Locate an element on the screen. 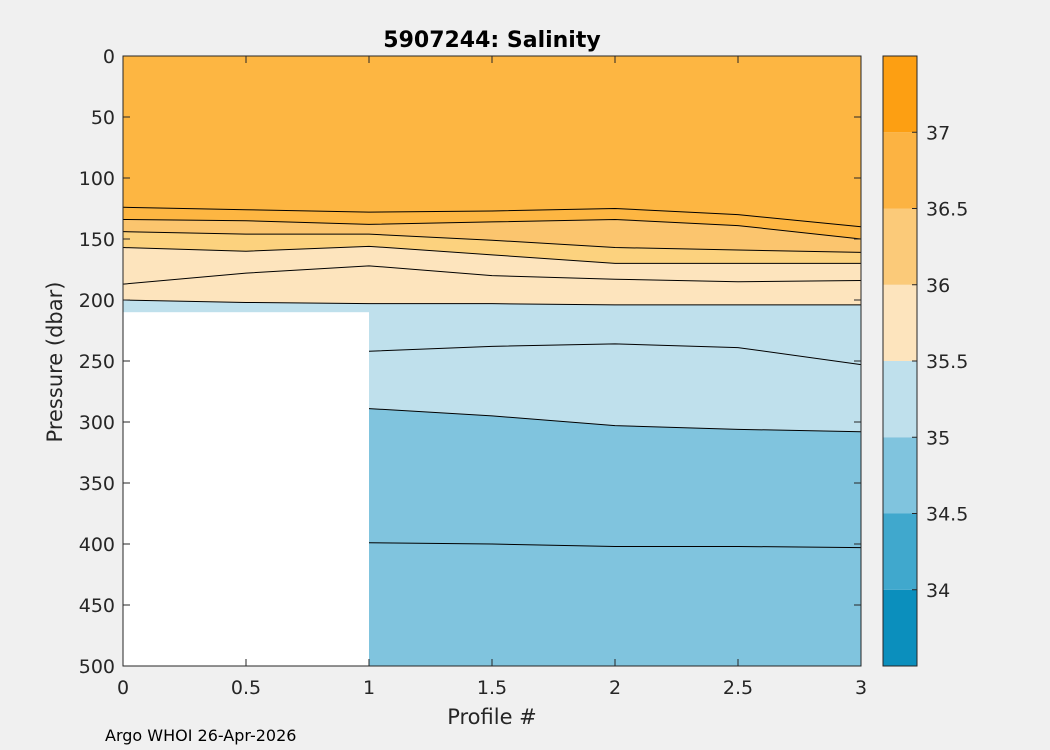  colorbar-tick-label: 37 is located at coordinates (938, 133).